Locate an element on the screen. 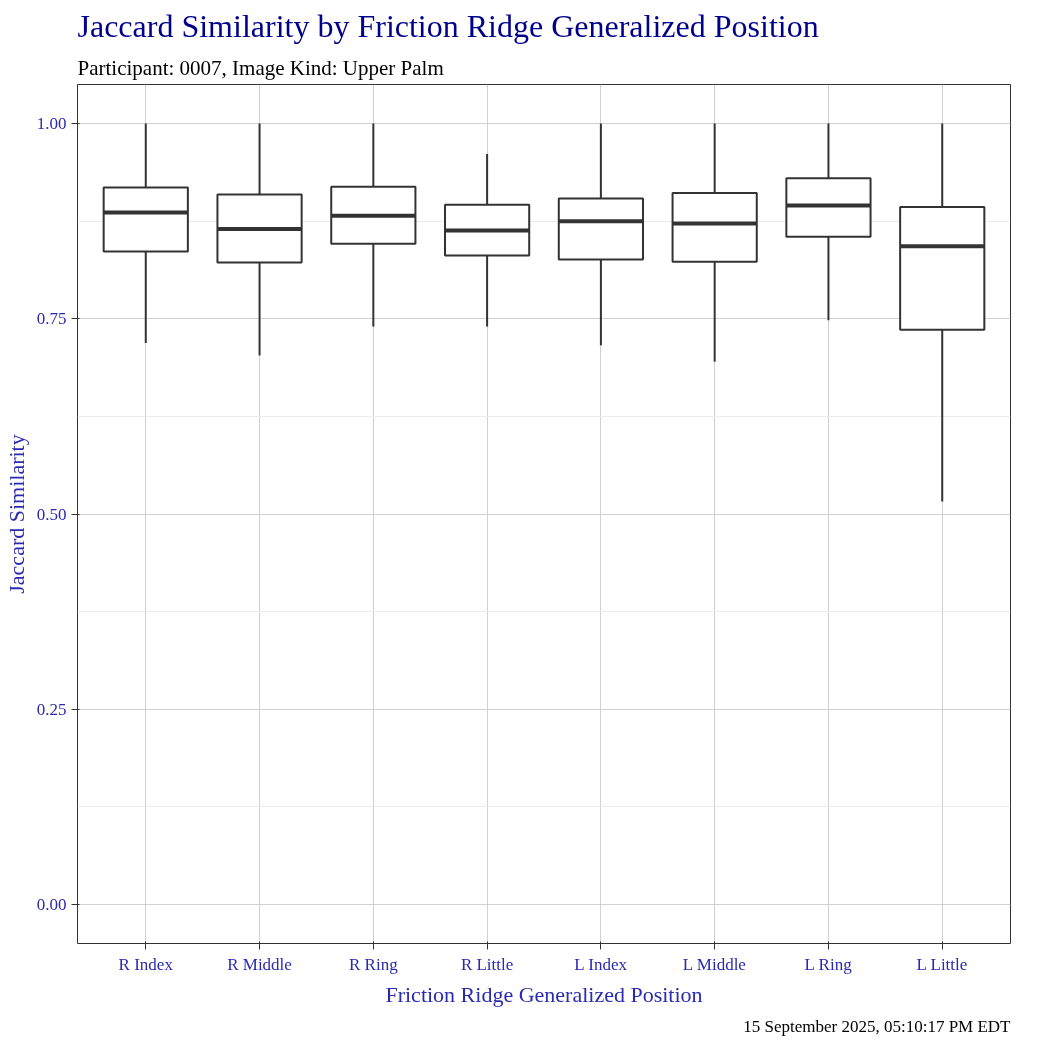 This screenshot has width=1050, height=1050. y-tick-label: 0.25 is located at coordinates (51, 709).